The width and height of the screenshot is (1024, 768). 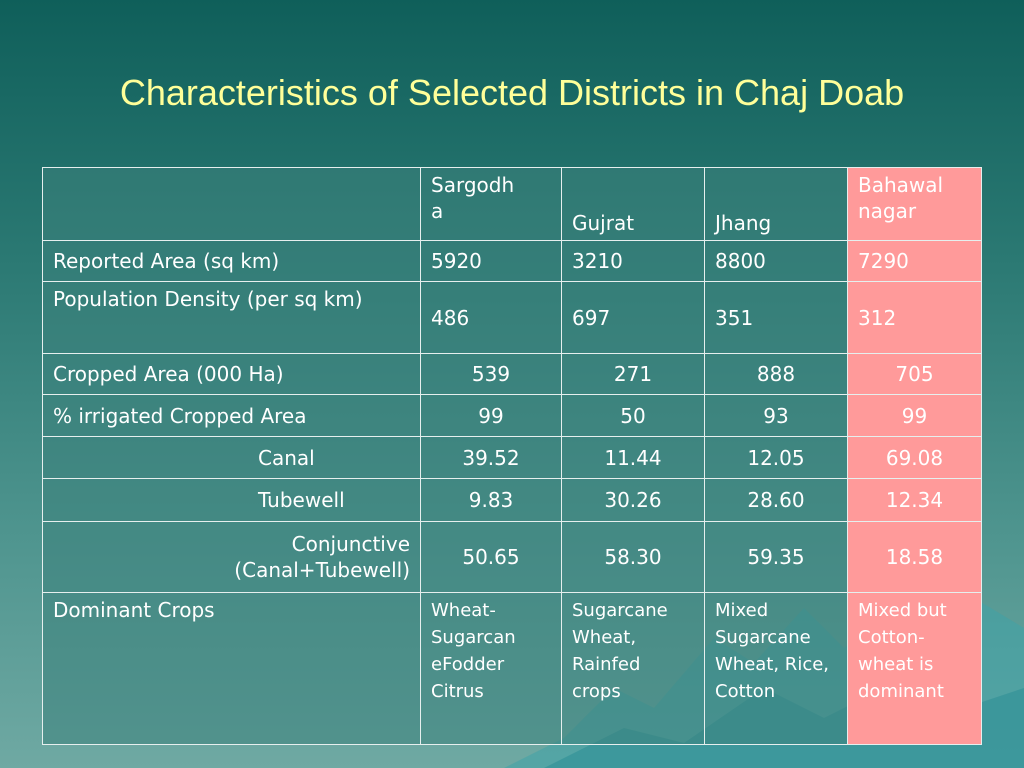 I want to click on cell-sargodha: 5920, so click(x=491, y=261).